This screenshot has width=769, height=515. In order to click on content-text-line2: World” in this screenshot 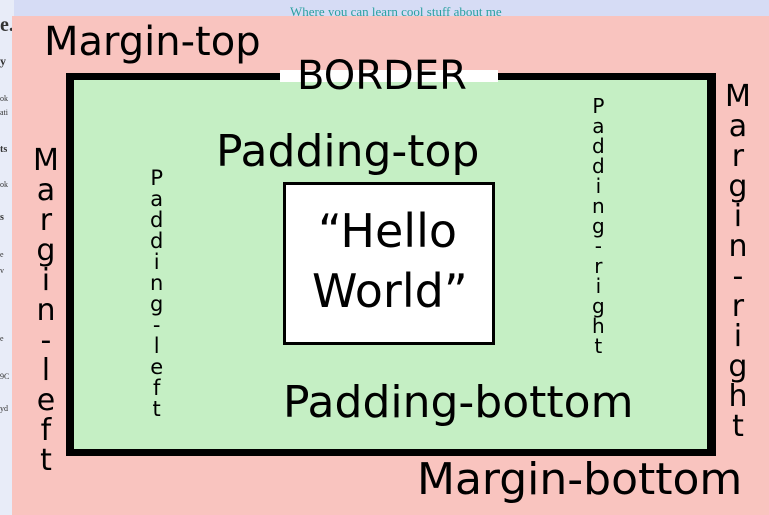, I will do `click(390, 291)`.